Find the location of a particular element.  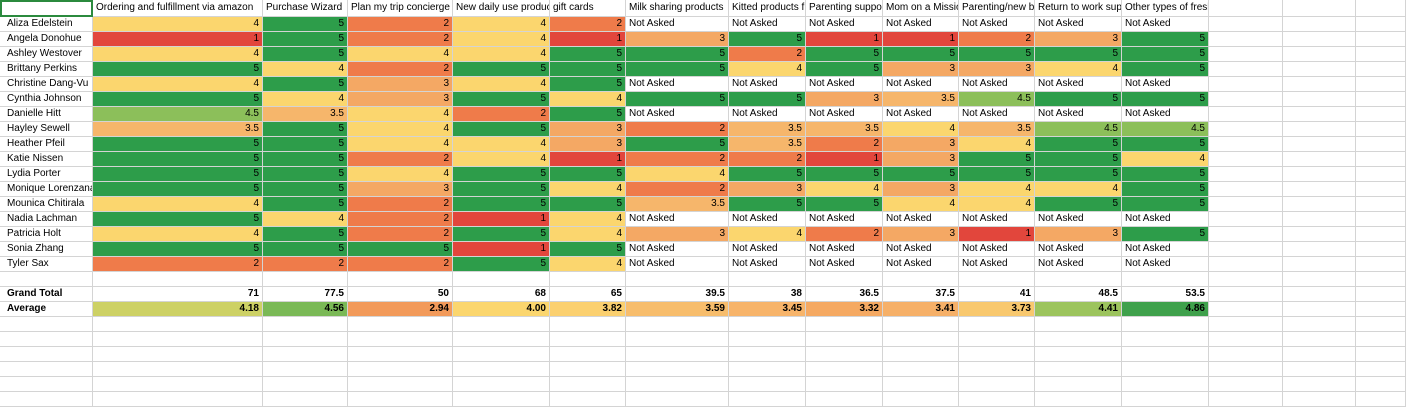

grand-total-label: Grand Total is located at coordinates (46, 294).